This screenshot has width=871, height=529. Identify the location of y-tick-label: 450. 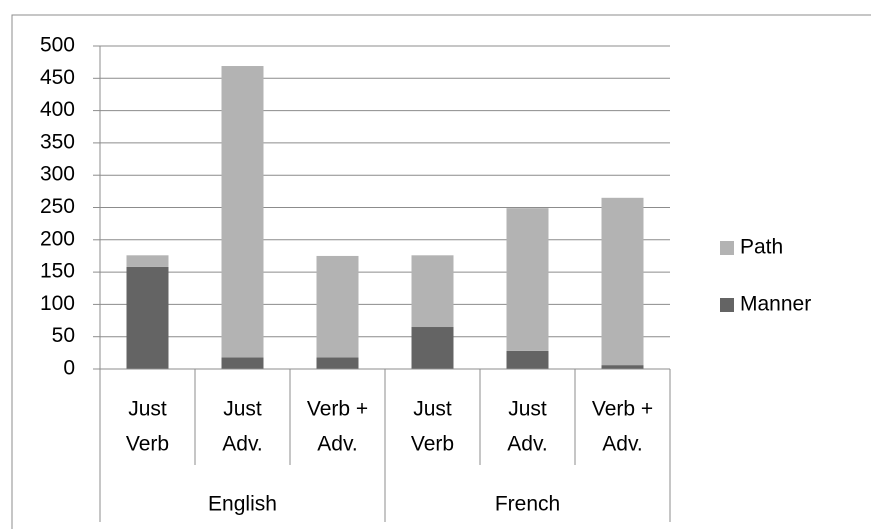
(57, 77).